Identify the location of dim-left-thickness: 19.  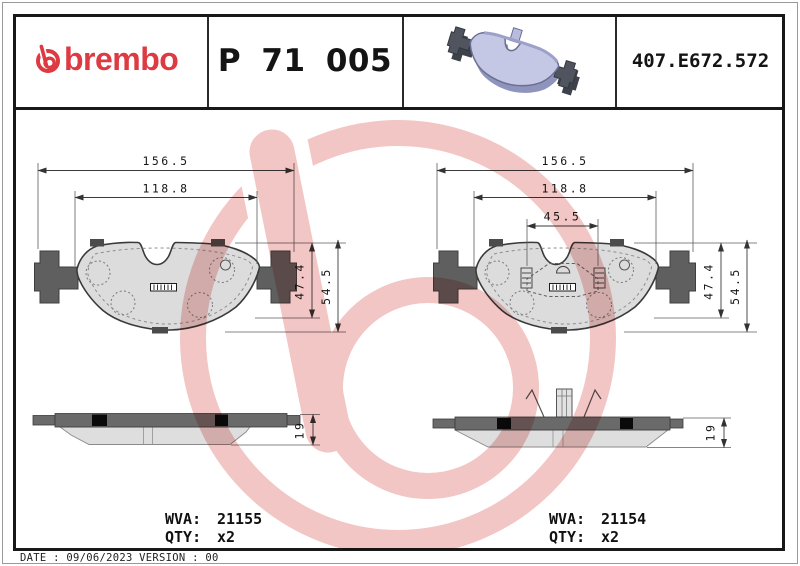
(300, 430).